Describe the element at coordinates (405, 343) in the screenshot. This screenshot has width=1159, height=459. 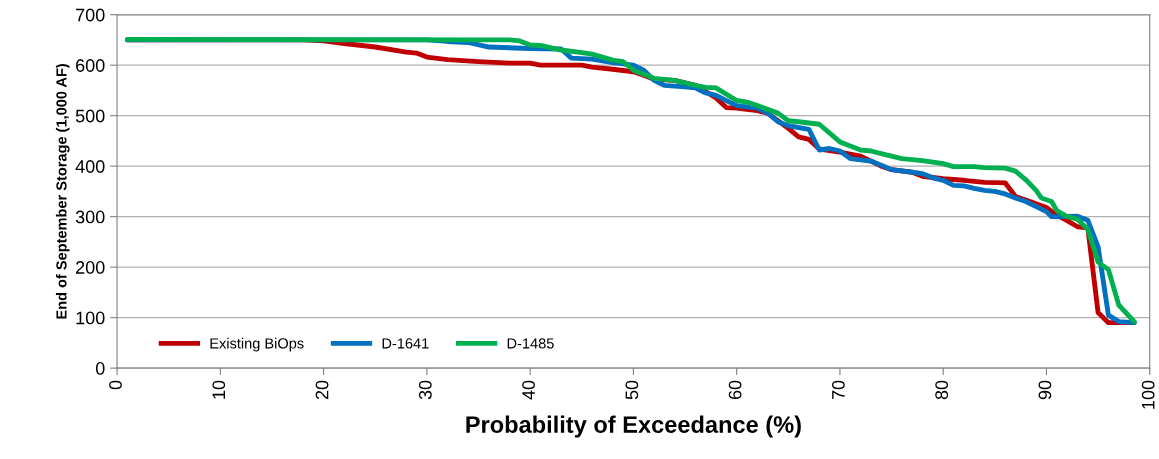
I see `legend-label: D-1641` at that location.